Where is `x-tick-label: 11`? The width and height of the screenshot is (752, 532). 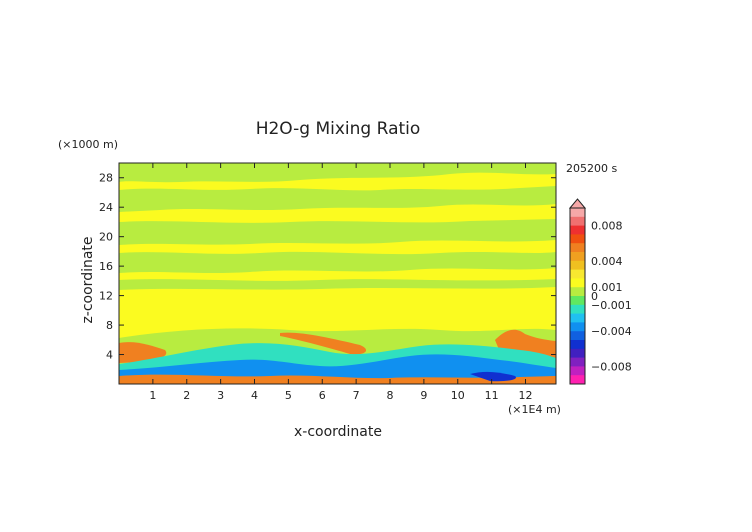 x-tick-label: 11 is located at coordinates (492, 395).